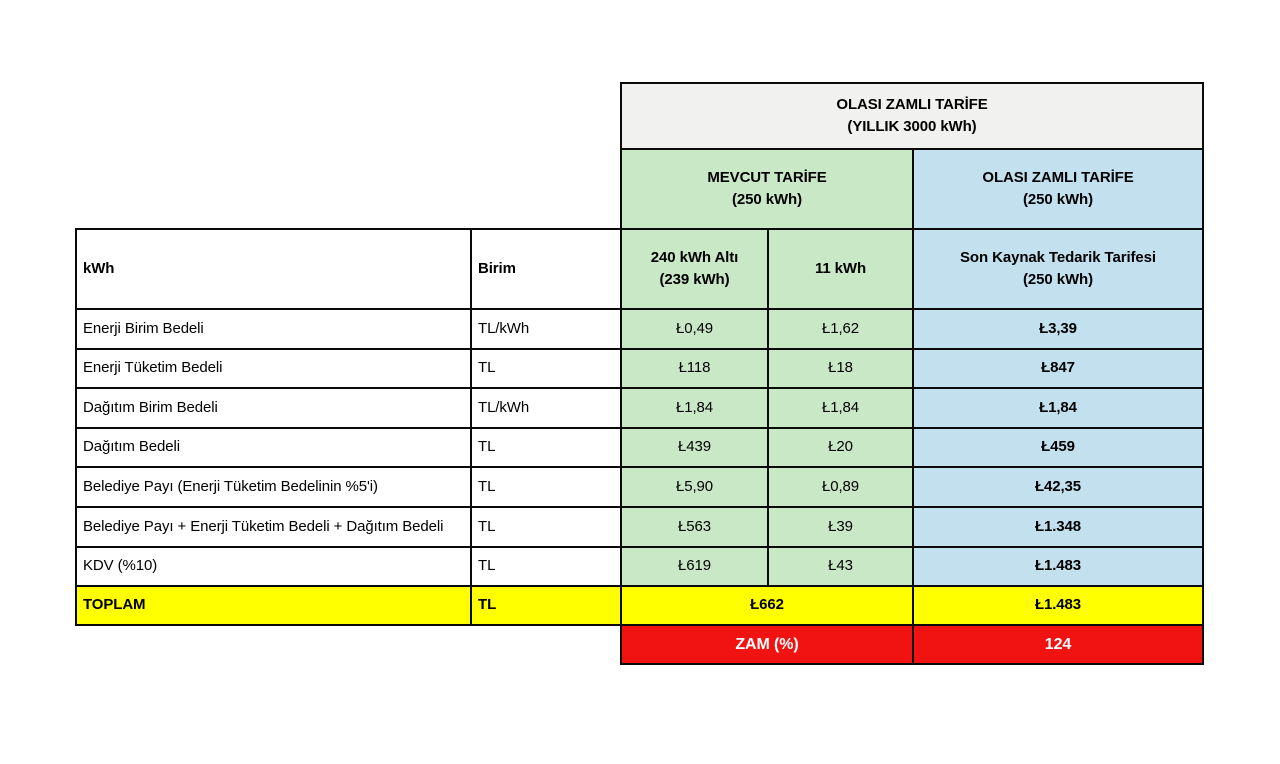  What do you see at coordinates (840, 526) in the screenshot?
I see `value-cell-11kwh: Ł39` at bounding box center [840, 526].